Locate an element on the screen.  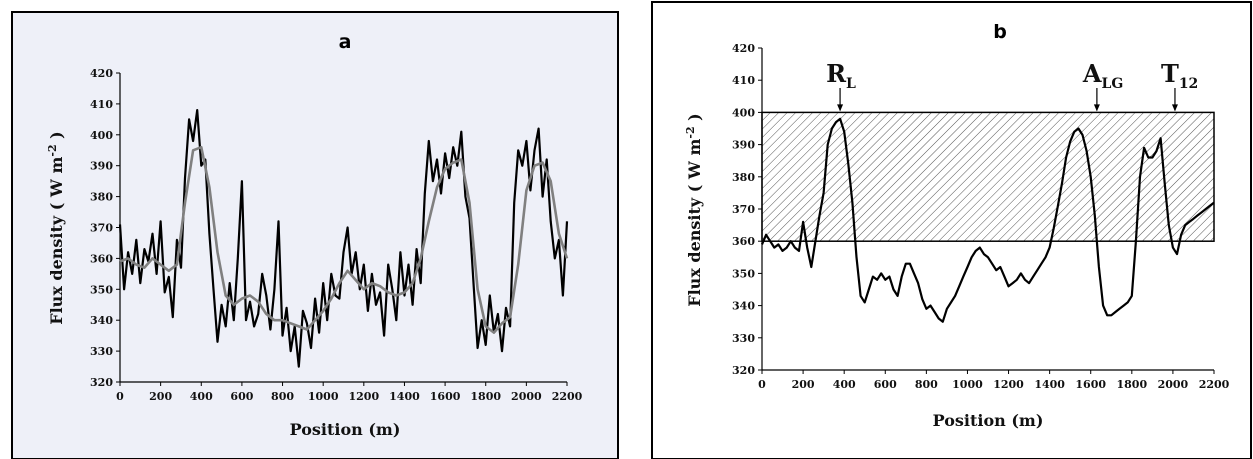
panel-a-y-tick-label: 340 is located at coordinates (101, 320).